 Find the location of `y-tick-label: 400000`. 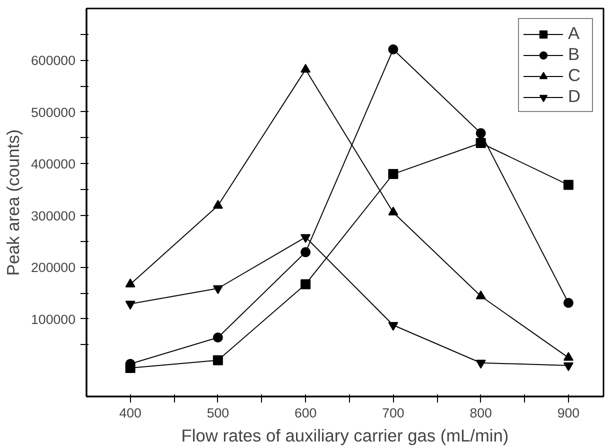

y-tick-label: 400000 is located at coordinates (53, 164).